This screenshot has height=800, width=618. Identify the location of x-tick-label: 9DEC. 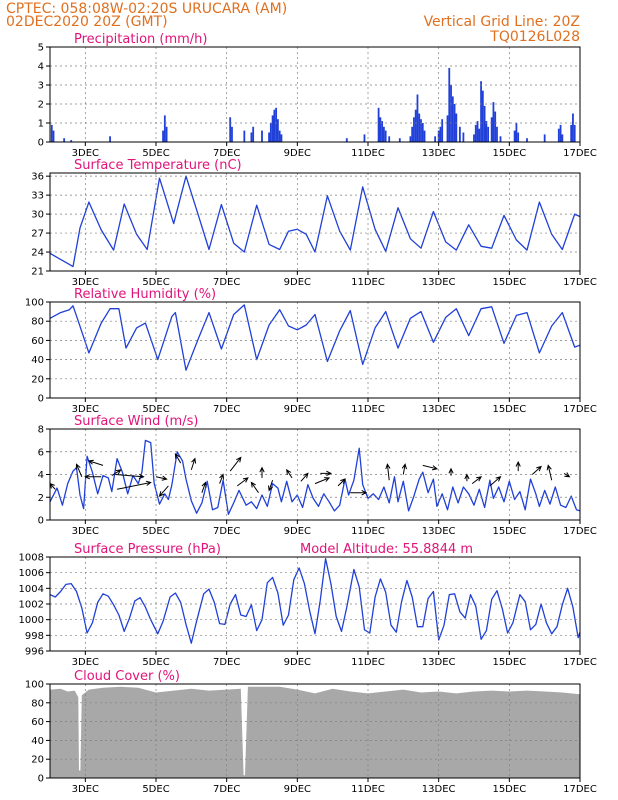
(297, 662).